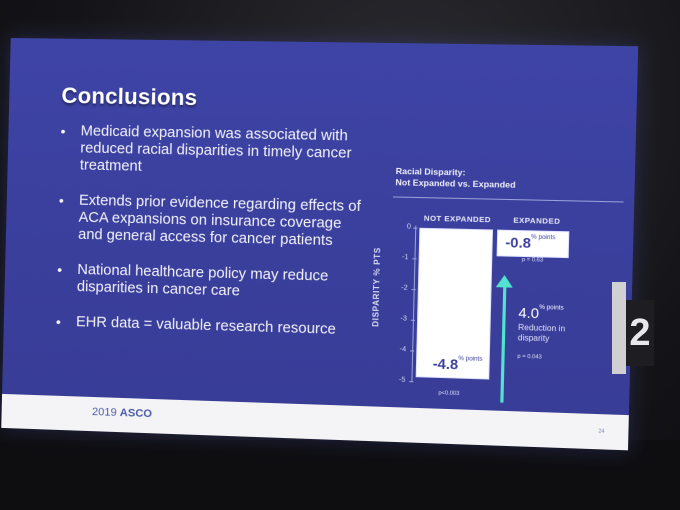  What do you see at coordinates (529, 313) in the screenshot?
I see `reduction-number: 4.0` at bounding box center [529, 313].